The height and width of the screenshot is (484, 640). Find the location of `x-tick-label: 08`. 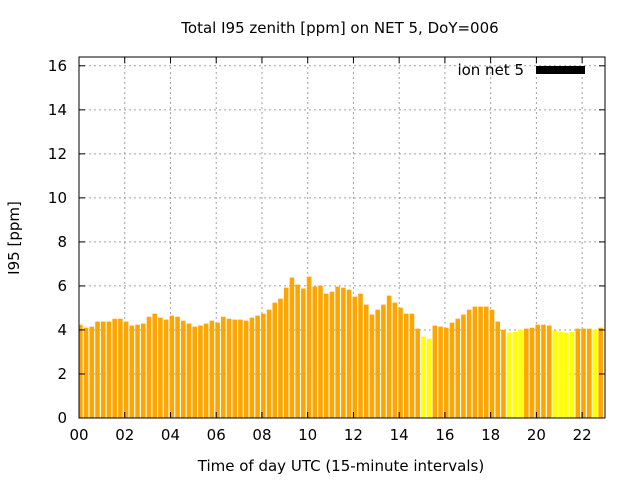

x-tick-label: 08 is located at coordinates (261, 435).